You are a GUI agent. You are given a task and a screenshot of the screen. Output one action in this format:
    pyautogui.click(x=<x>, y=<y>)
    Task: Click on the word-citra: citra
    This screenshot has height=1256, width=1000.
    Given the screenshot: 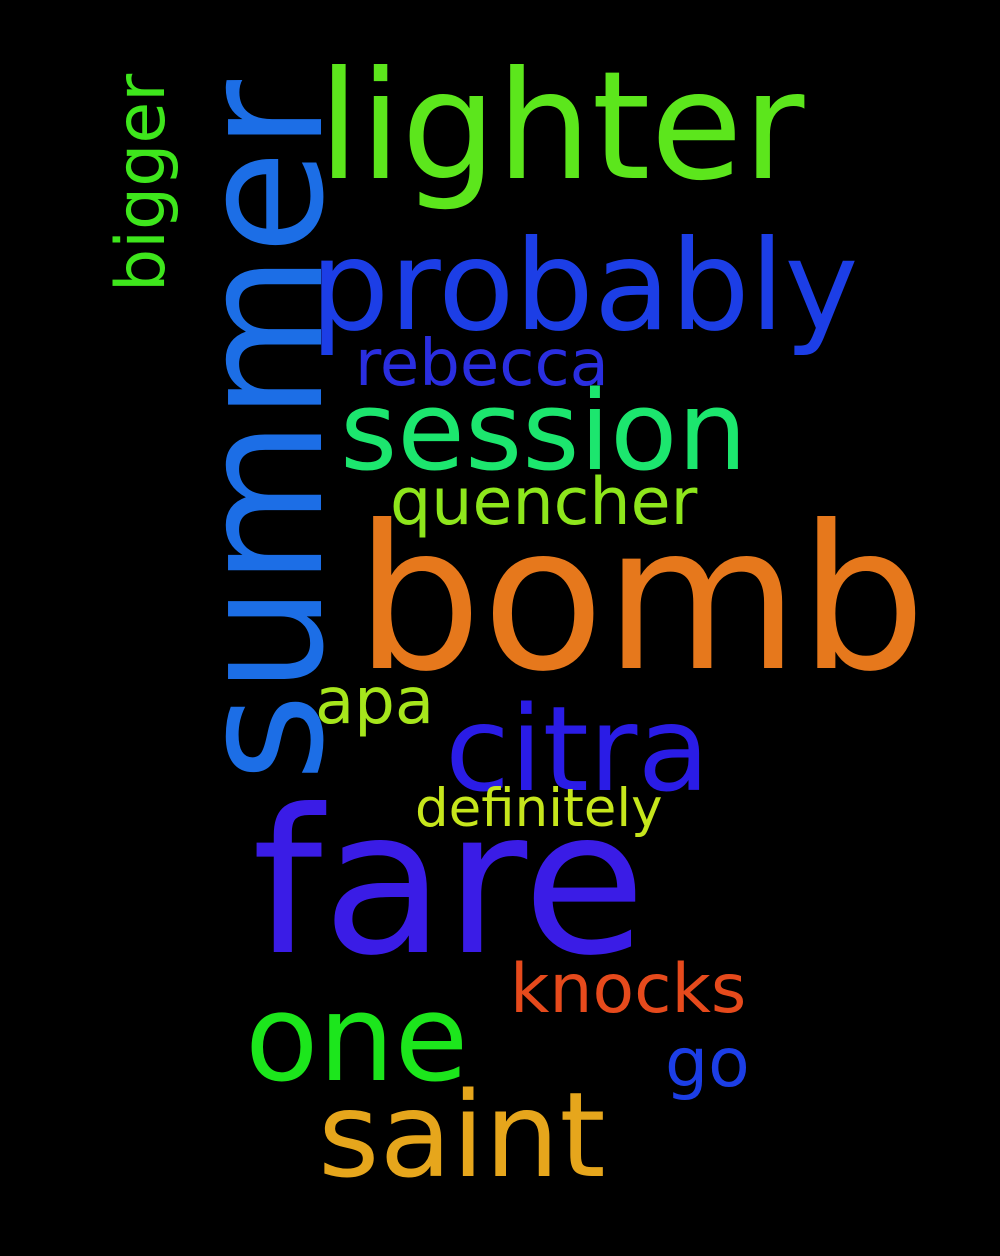 What is the action you would take?
    pyautogui.click(x=577, y=749)
    